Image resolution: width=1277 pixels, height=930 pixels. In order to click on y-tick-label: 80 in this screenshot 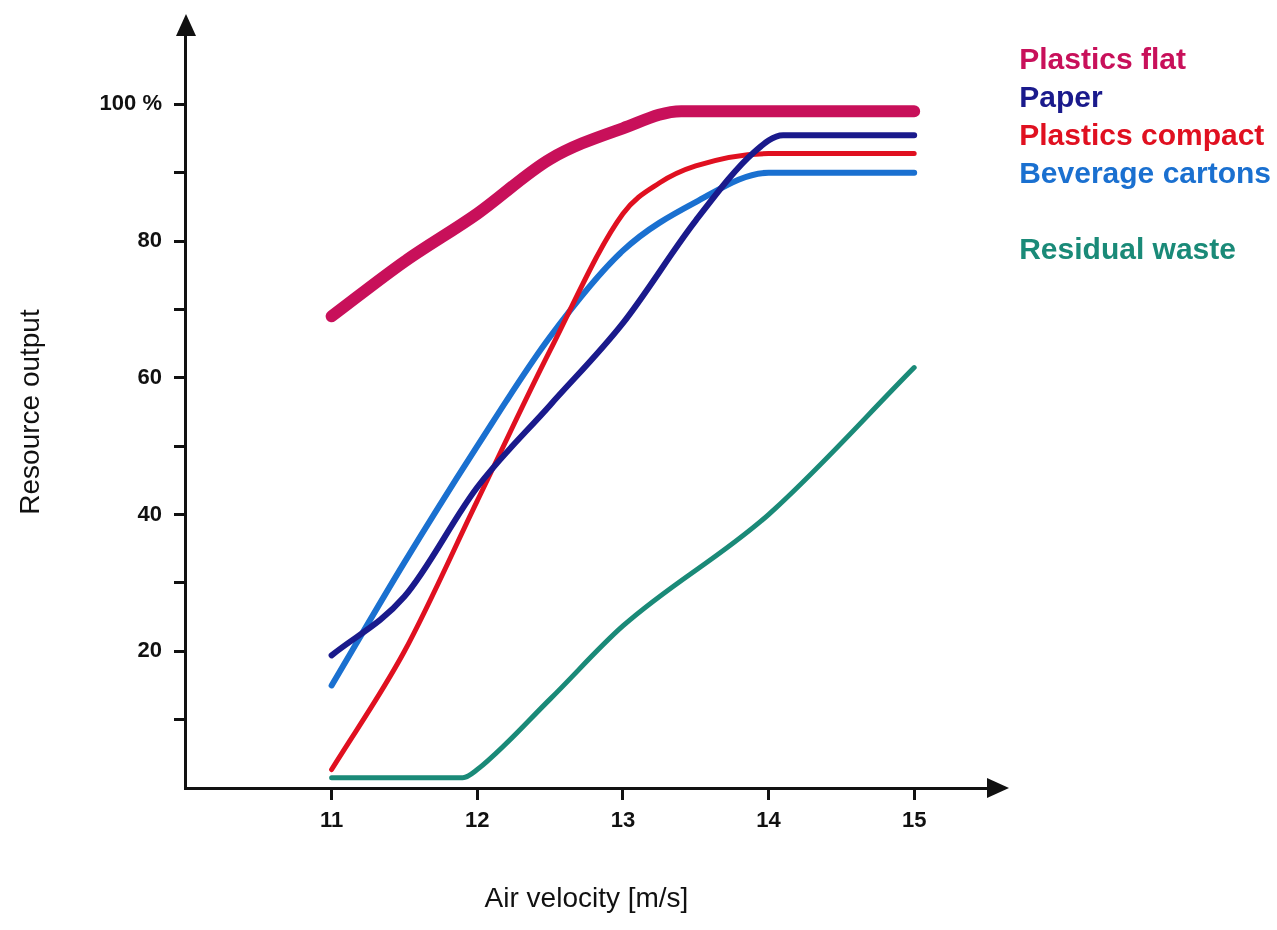, I will do `click(149, 240)`.